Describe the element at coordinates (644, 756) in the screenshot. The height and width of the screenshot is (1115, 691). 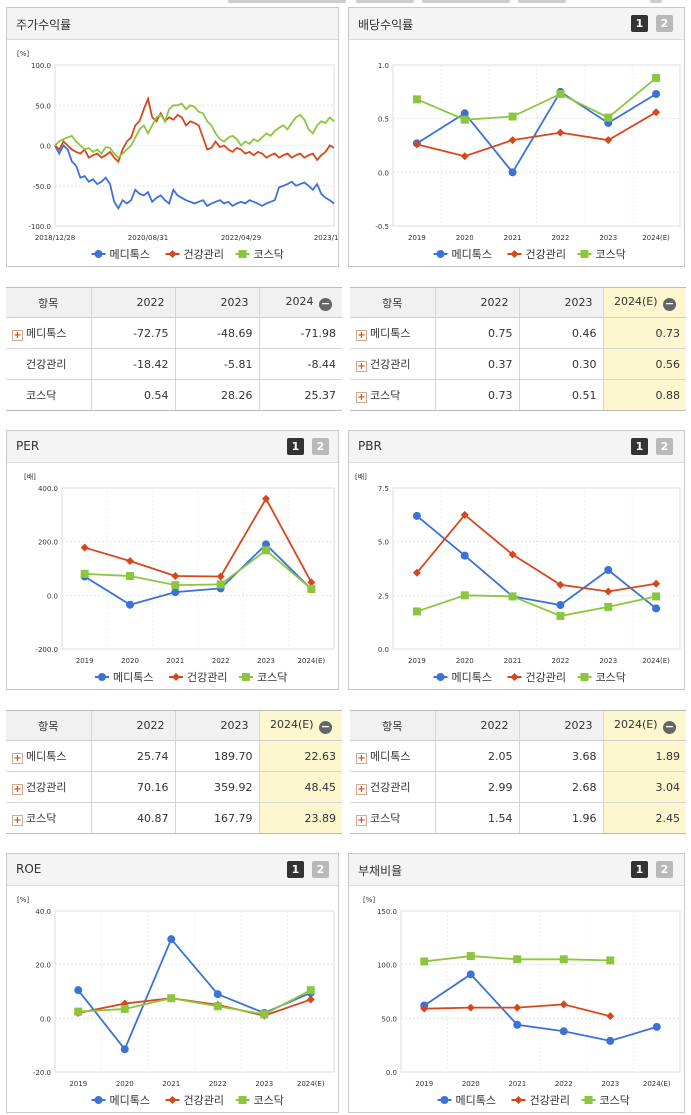
I see `cell: 1.89` at that location.